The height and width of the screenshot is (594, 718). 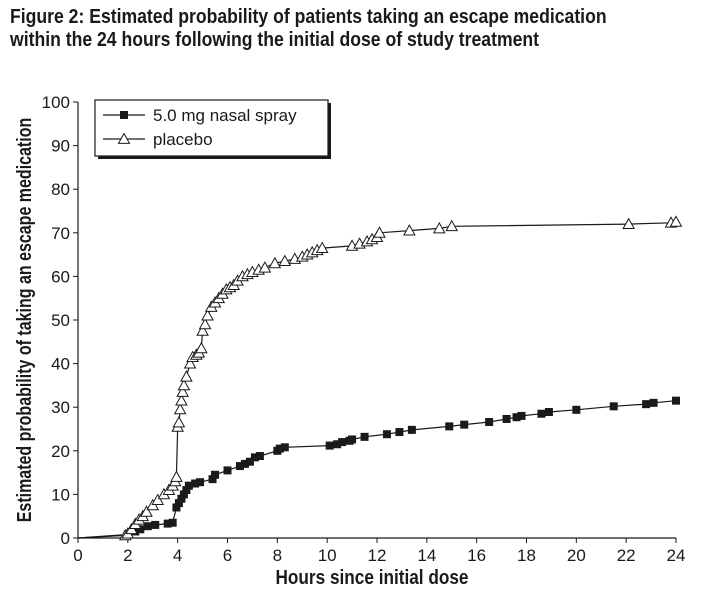 What do you see at coordinates (60, 189) in the screenshot?
I see `y-tick-label: 80` at bounding box center [60, 189].